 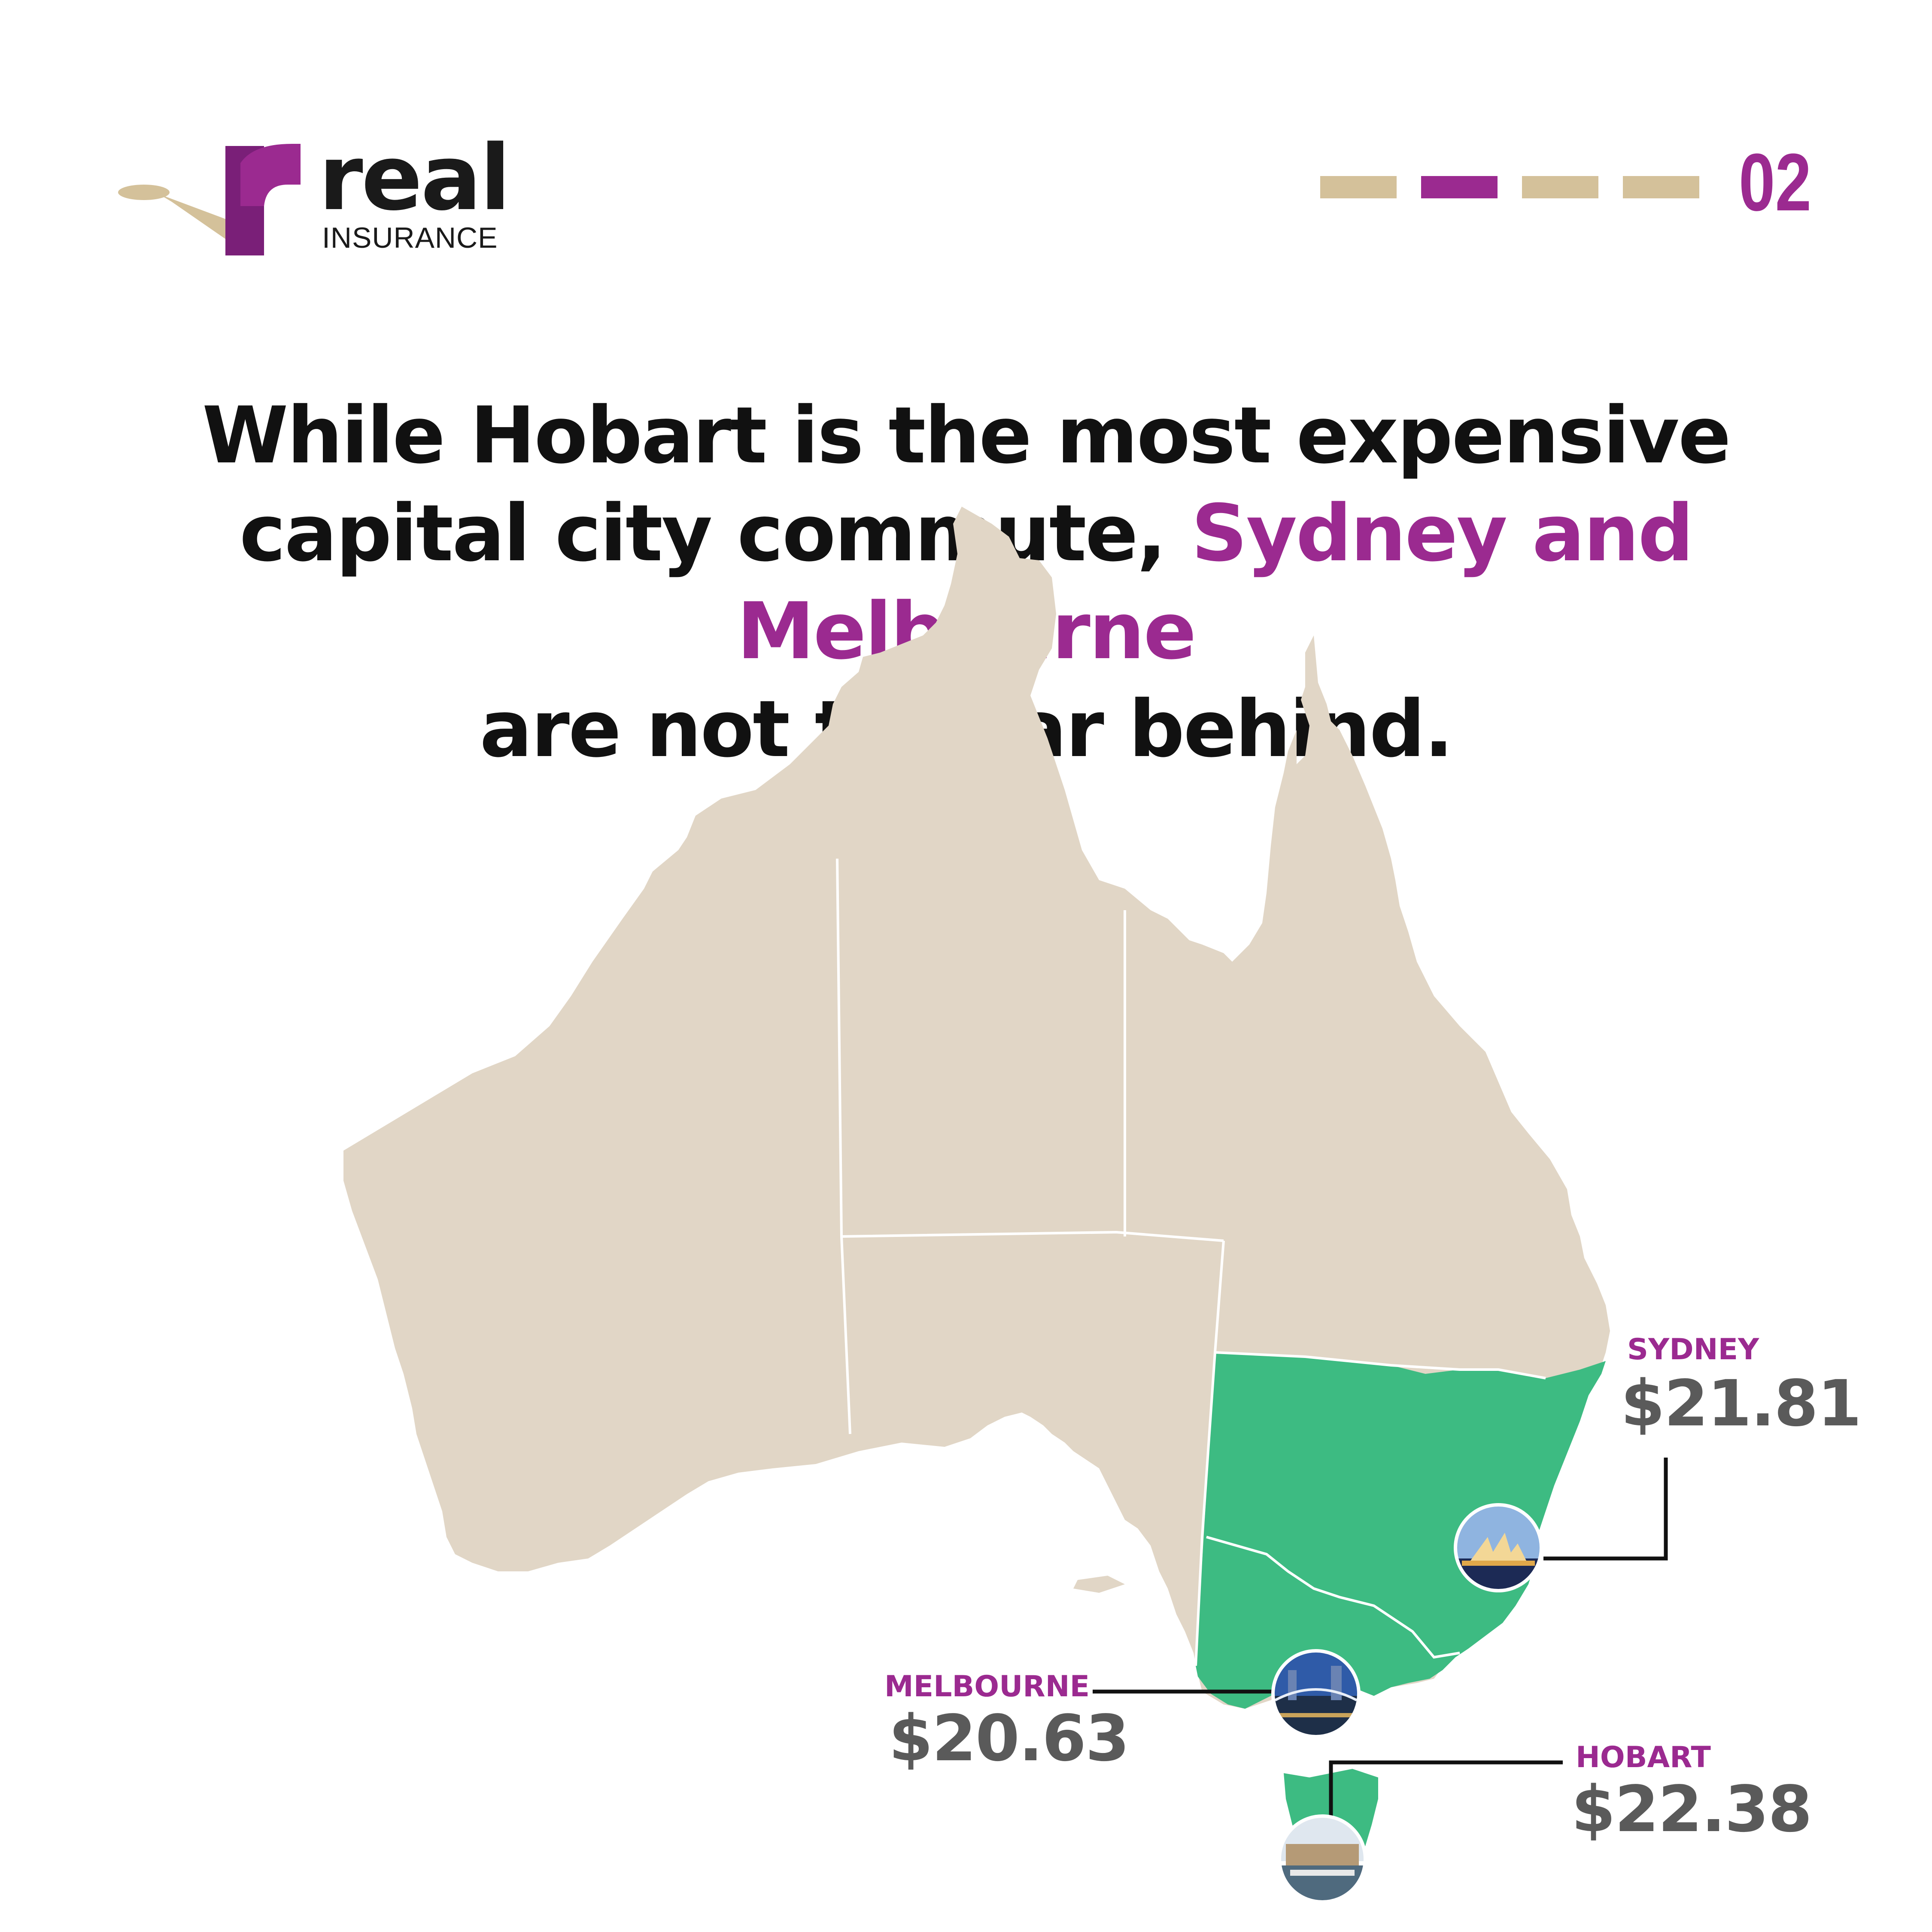 I want to click on brand-logo: real INSURANCE, so click(x=312, y=197).